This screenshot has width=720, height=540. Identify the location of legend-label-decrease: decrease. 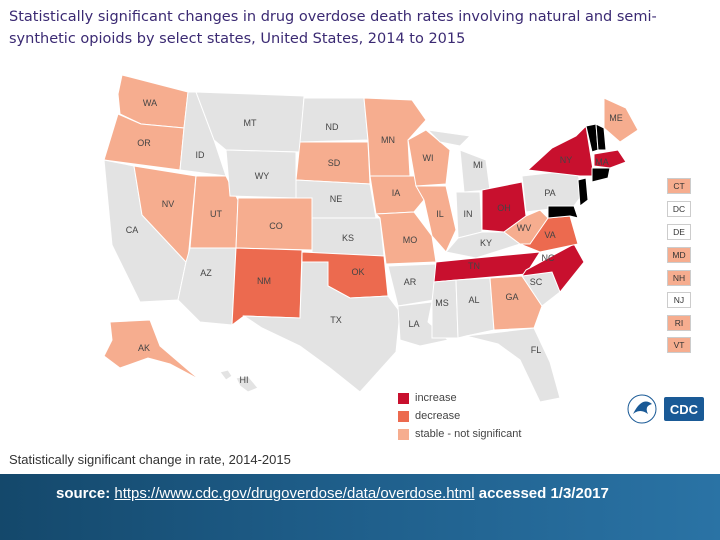
(438, 416).